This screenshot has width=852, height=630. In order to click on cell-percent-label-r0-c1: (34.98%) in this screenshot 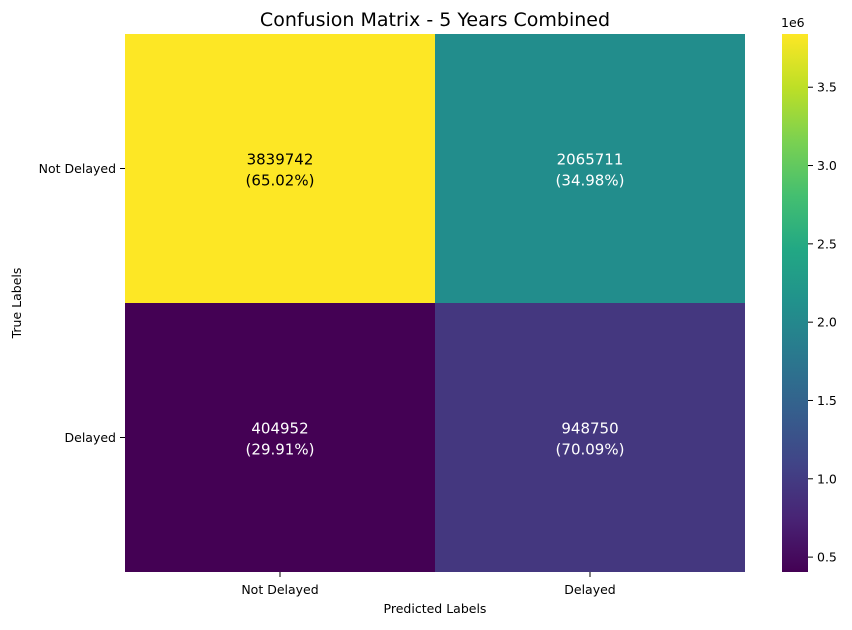, I will do `click(590, 181)`.